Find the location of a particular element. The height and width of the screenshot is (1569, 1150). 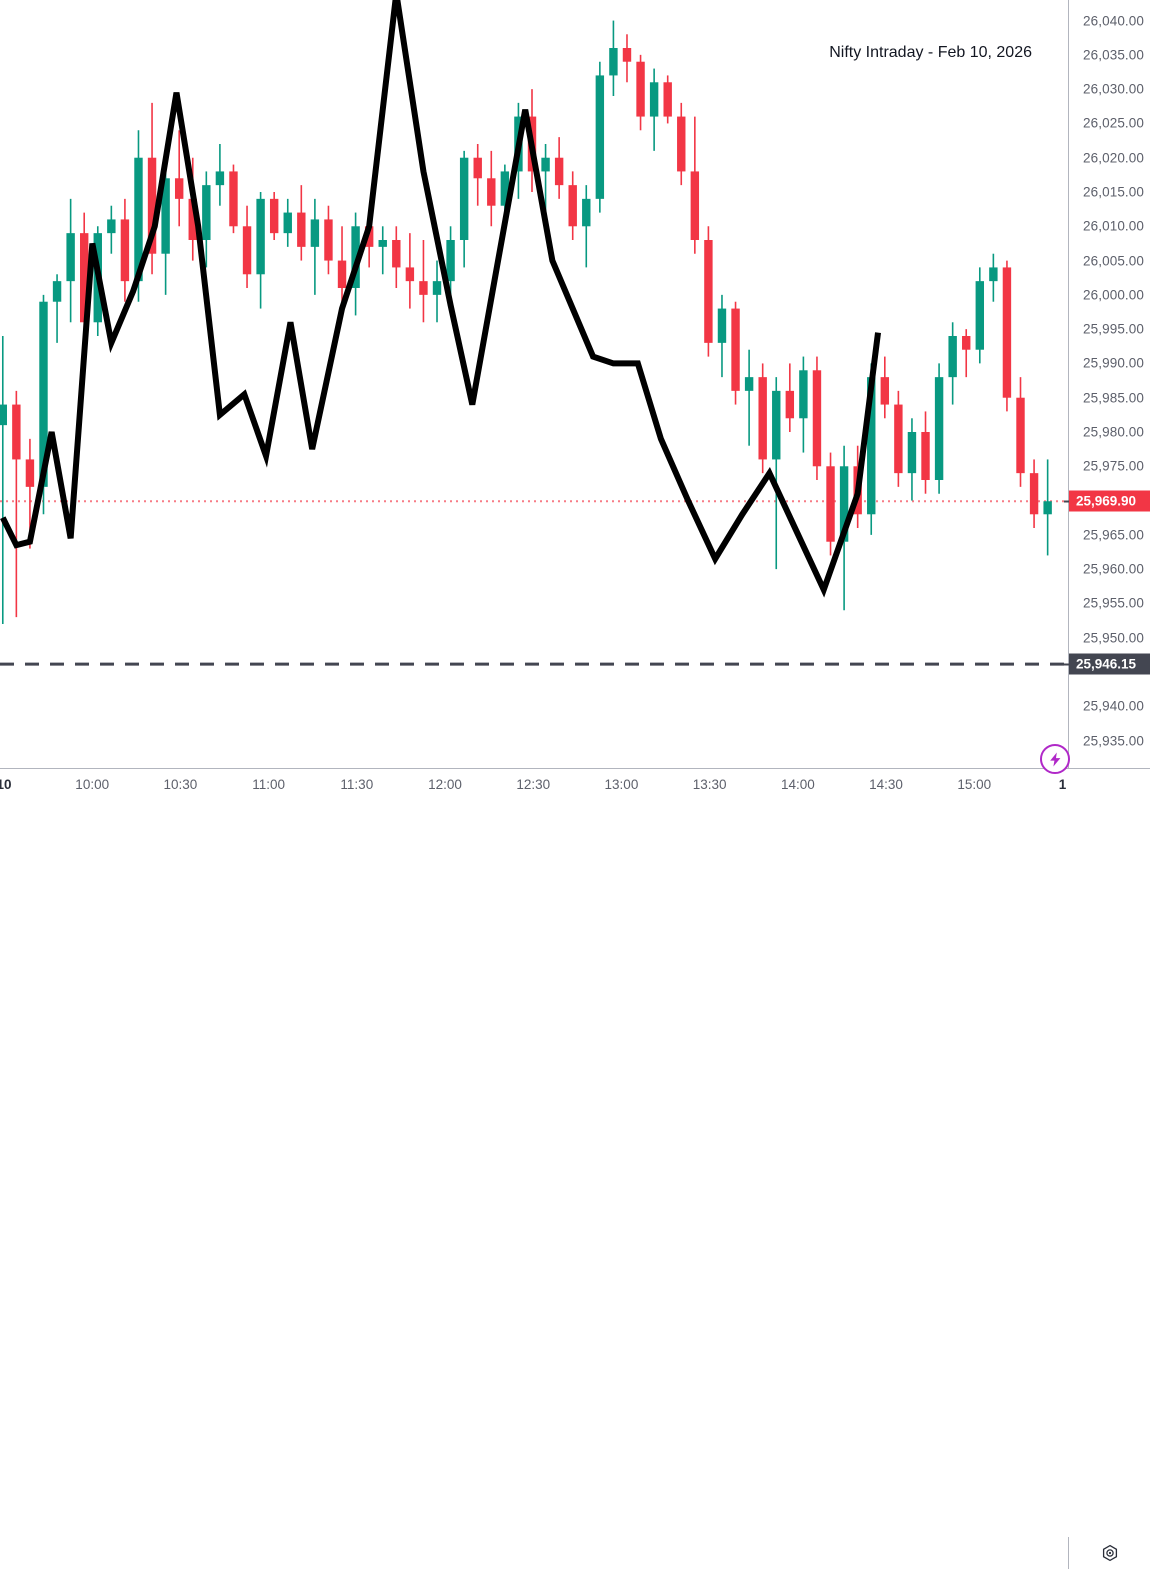

price-axis-tick: 26,025.00 is located at coordinates (1113, 123).